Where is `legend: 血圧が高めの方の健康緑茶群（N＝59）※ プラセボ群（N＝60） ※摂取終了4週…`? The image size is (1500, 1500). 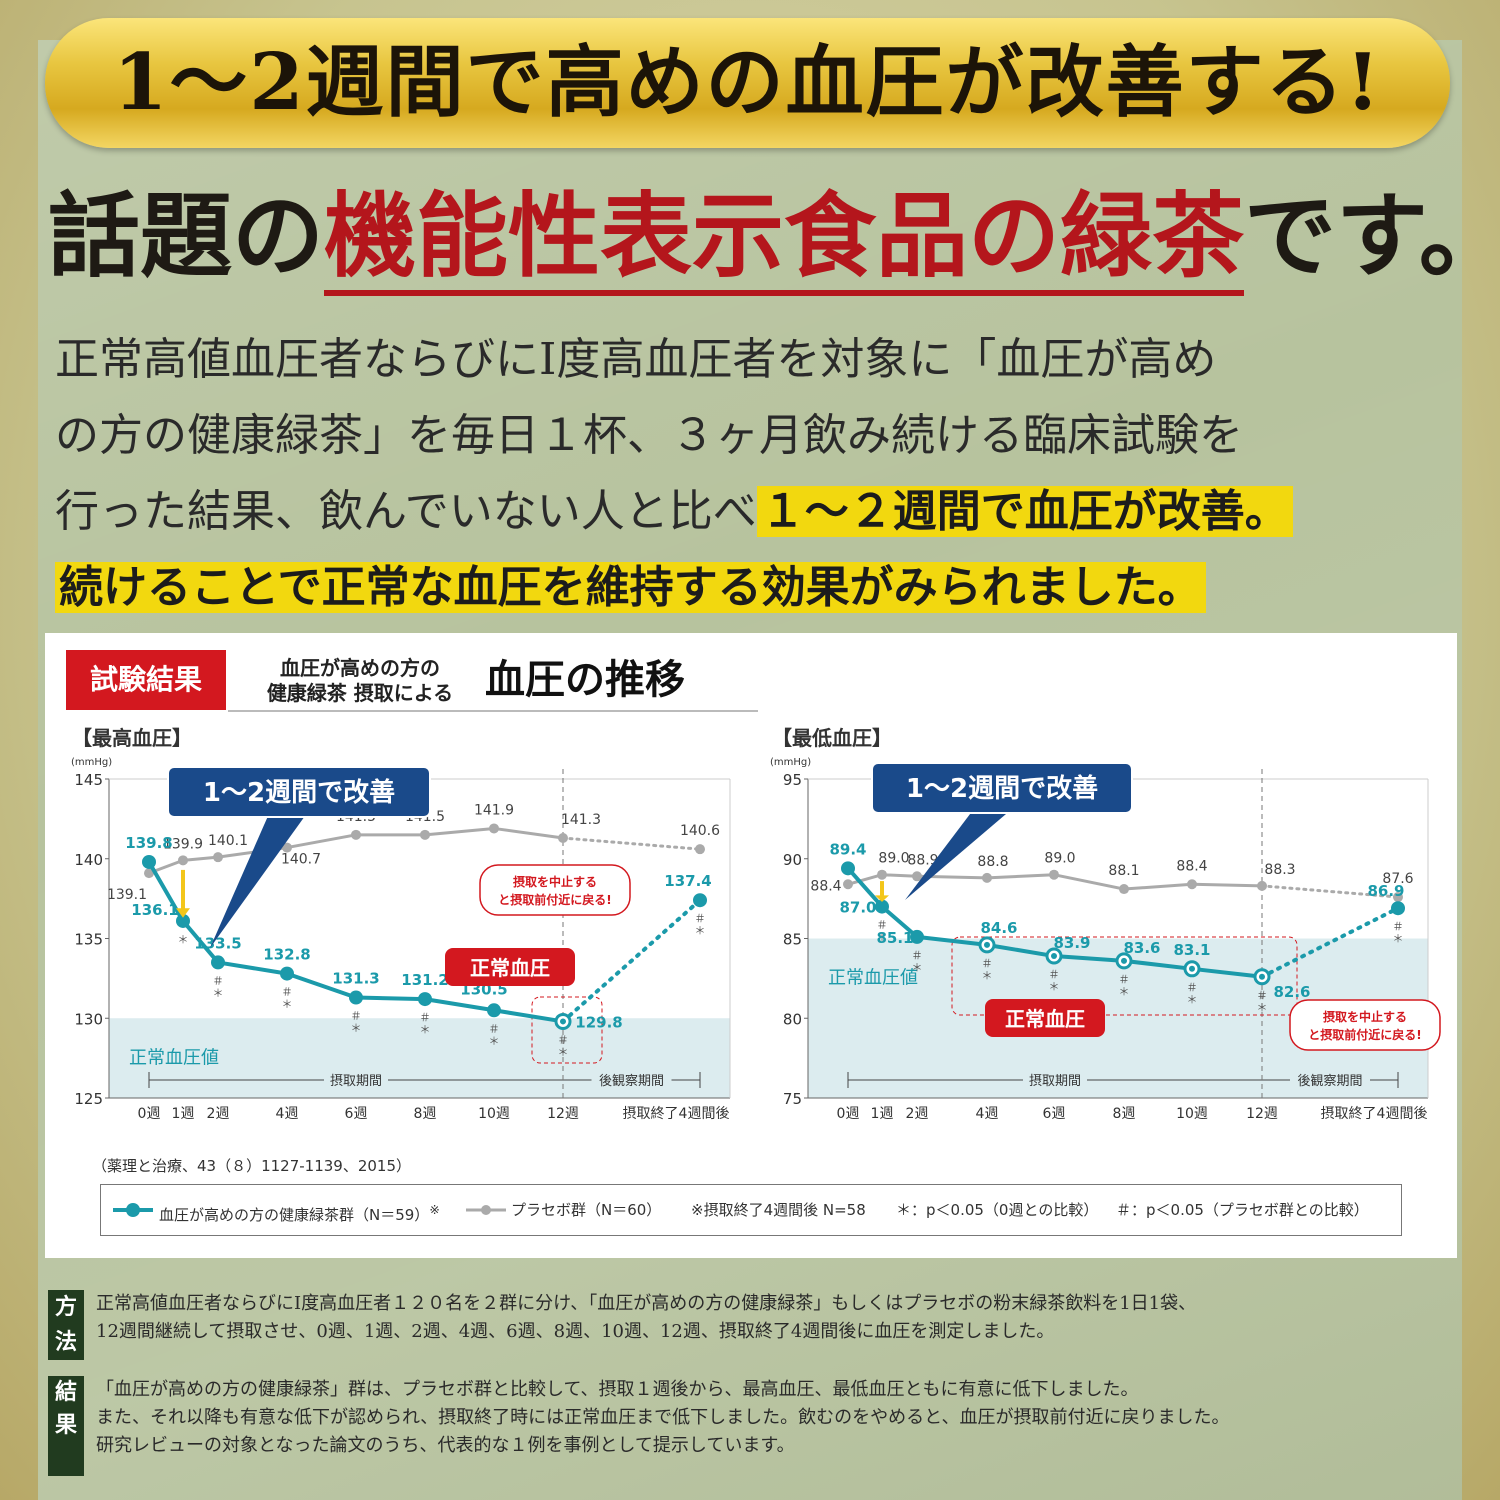
legend: 血圧が高めの方の健康緑茶群（N＝59）※ プラセボ群（N＝60） ※摂取終了4週… is located at coordinates (751, 1210).